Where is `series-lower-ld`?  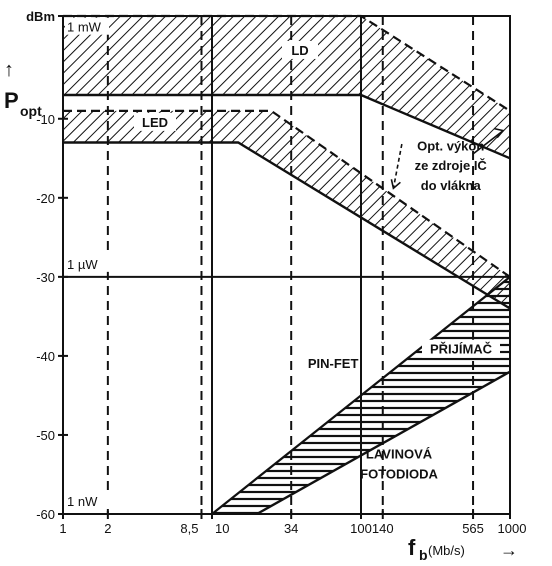 series-lower-ld is located at coordinates (287, 126).